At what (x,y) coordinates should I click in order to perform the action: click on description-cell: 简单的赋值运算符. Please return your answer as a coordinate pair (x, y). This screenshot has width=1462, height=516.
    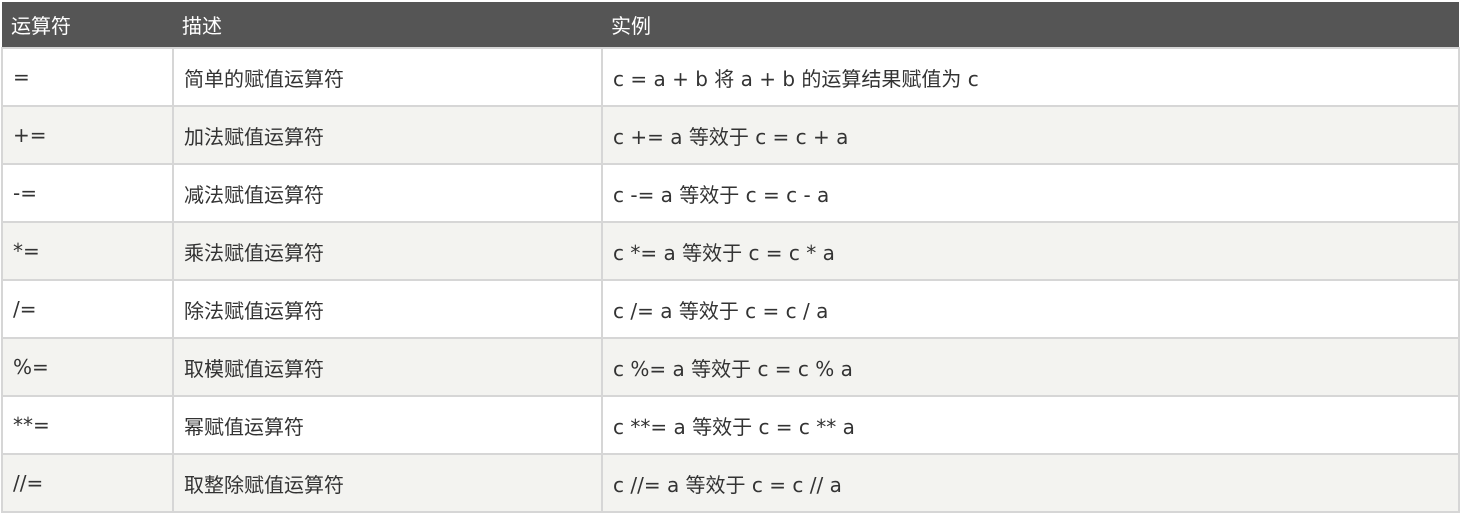
    Looking at the image, I should click on (387, 77).